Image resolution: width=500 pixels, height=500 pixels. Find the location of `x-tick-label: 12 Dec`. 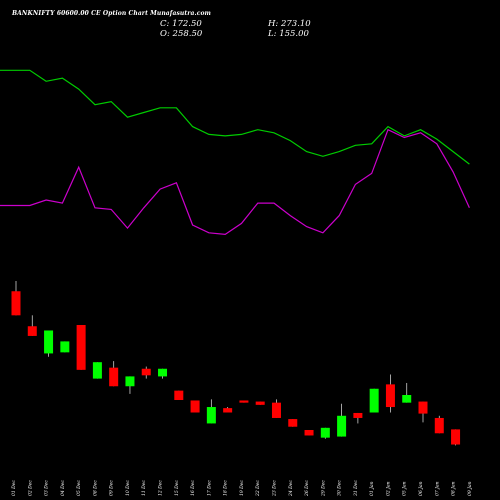

x-tick-label: 12 Dec is located at coordinates (161, 488).